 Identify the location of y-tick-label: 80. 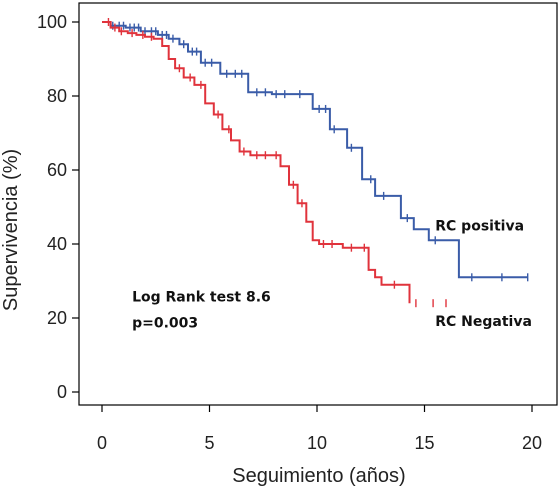
(57, 96).